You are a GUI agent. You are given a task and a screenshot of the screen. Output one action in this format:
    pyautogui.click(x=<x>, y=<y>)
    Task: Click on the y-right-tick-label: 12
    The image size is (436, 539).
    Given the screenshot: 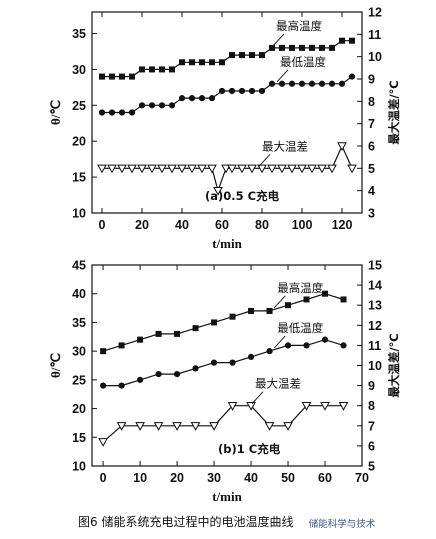 What is the action you would take?
    pyautogui.click(x=375, y=326)
    